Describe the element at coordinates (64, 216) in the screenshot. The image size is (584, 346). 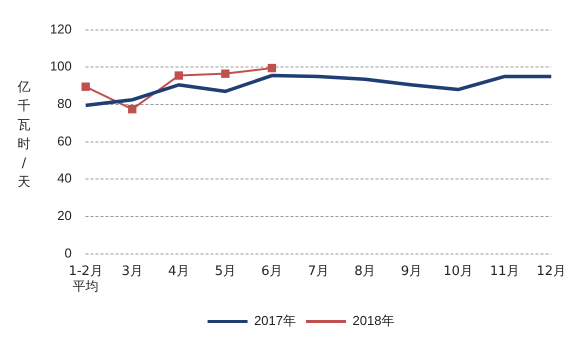
I see `y-tick-label: 20` at that location.